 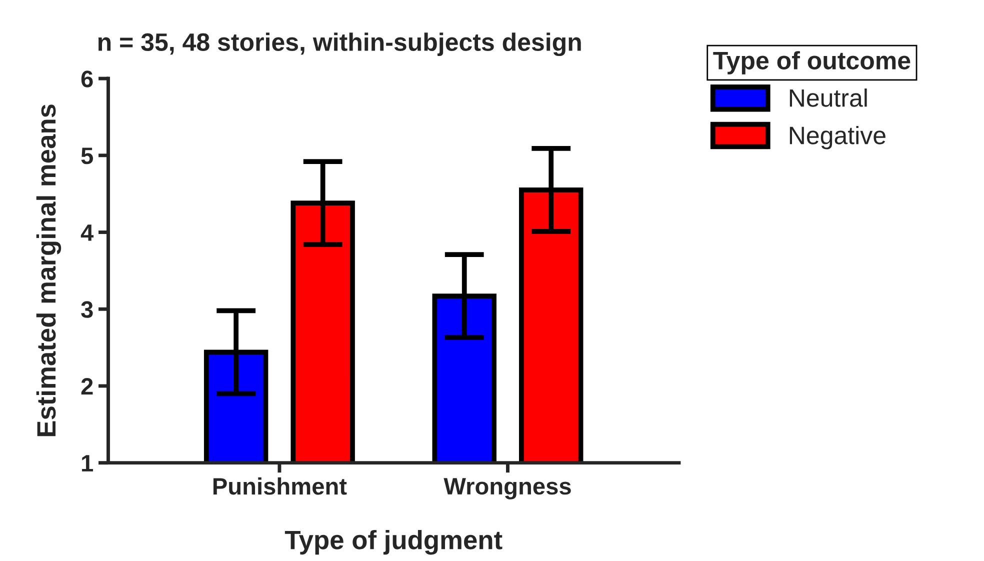 I want to click on legend-label: Negative, so click(x=838, y=138).